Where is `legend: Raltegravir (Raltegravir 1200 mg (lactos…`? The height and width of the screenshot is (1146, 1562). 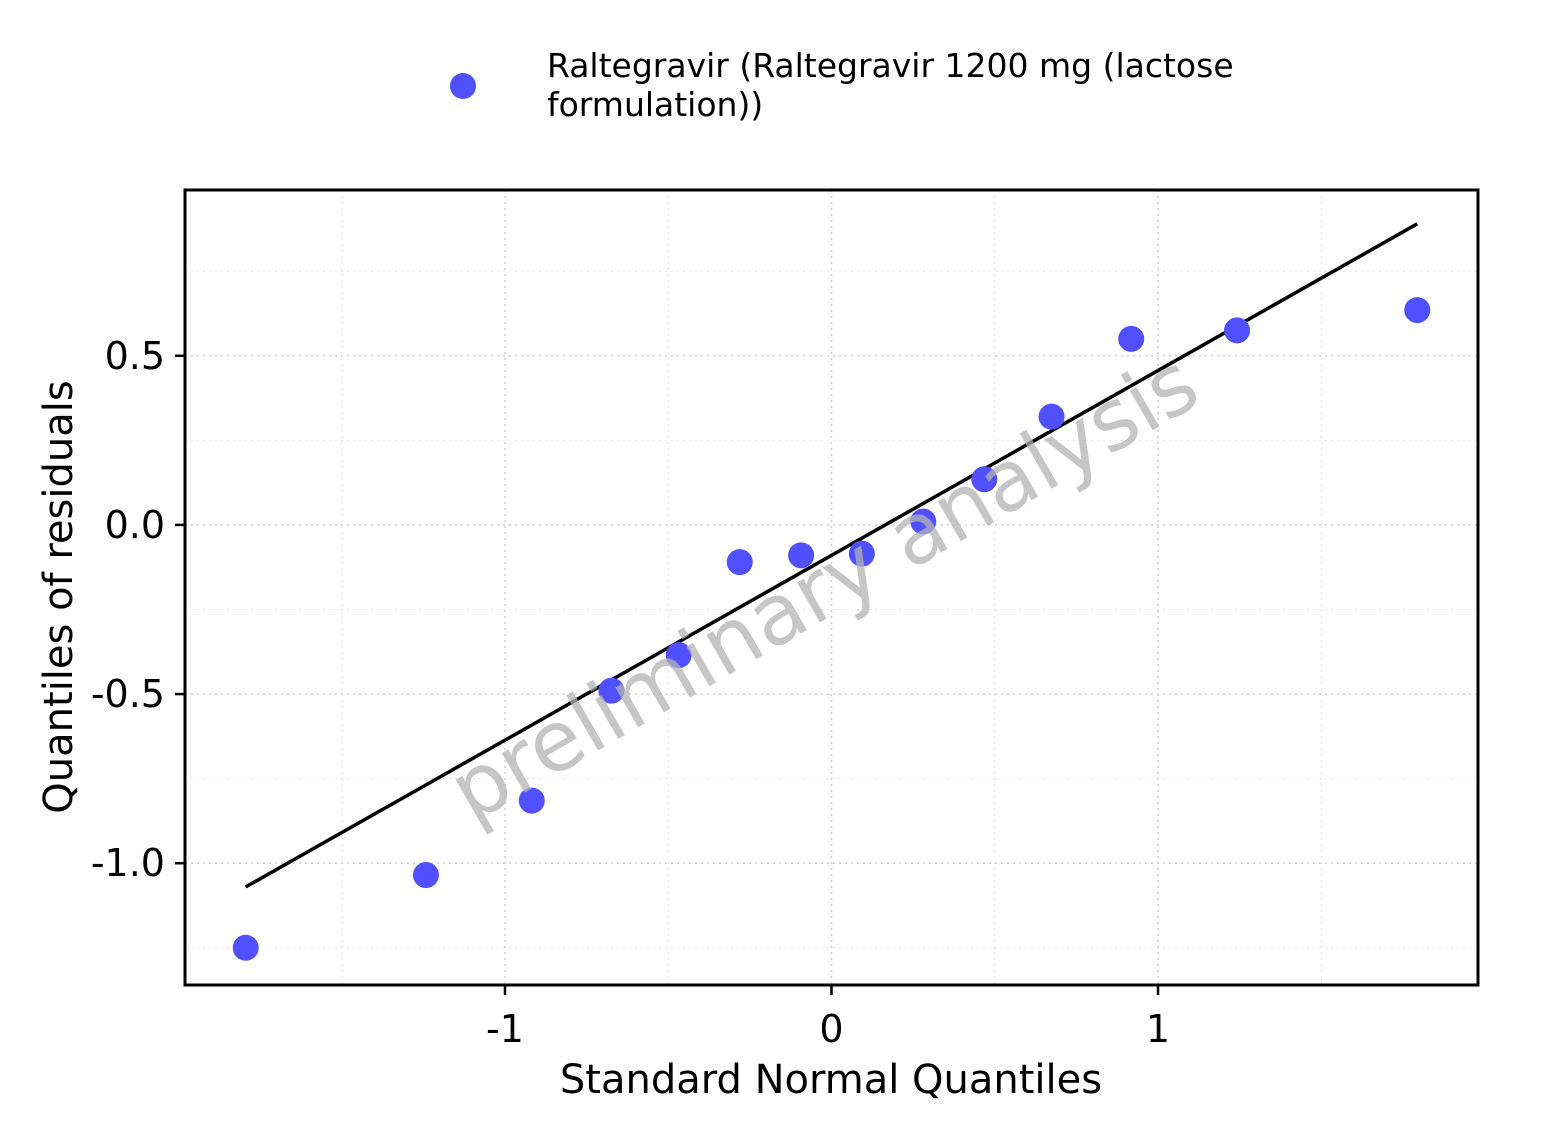
legend: Raltegravir (Raltegravir 1200 mg (lactos… is located at coordinates (842, 85).